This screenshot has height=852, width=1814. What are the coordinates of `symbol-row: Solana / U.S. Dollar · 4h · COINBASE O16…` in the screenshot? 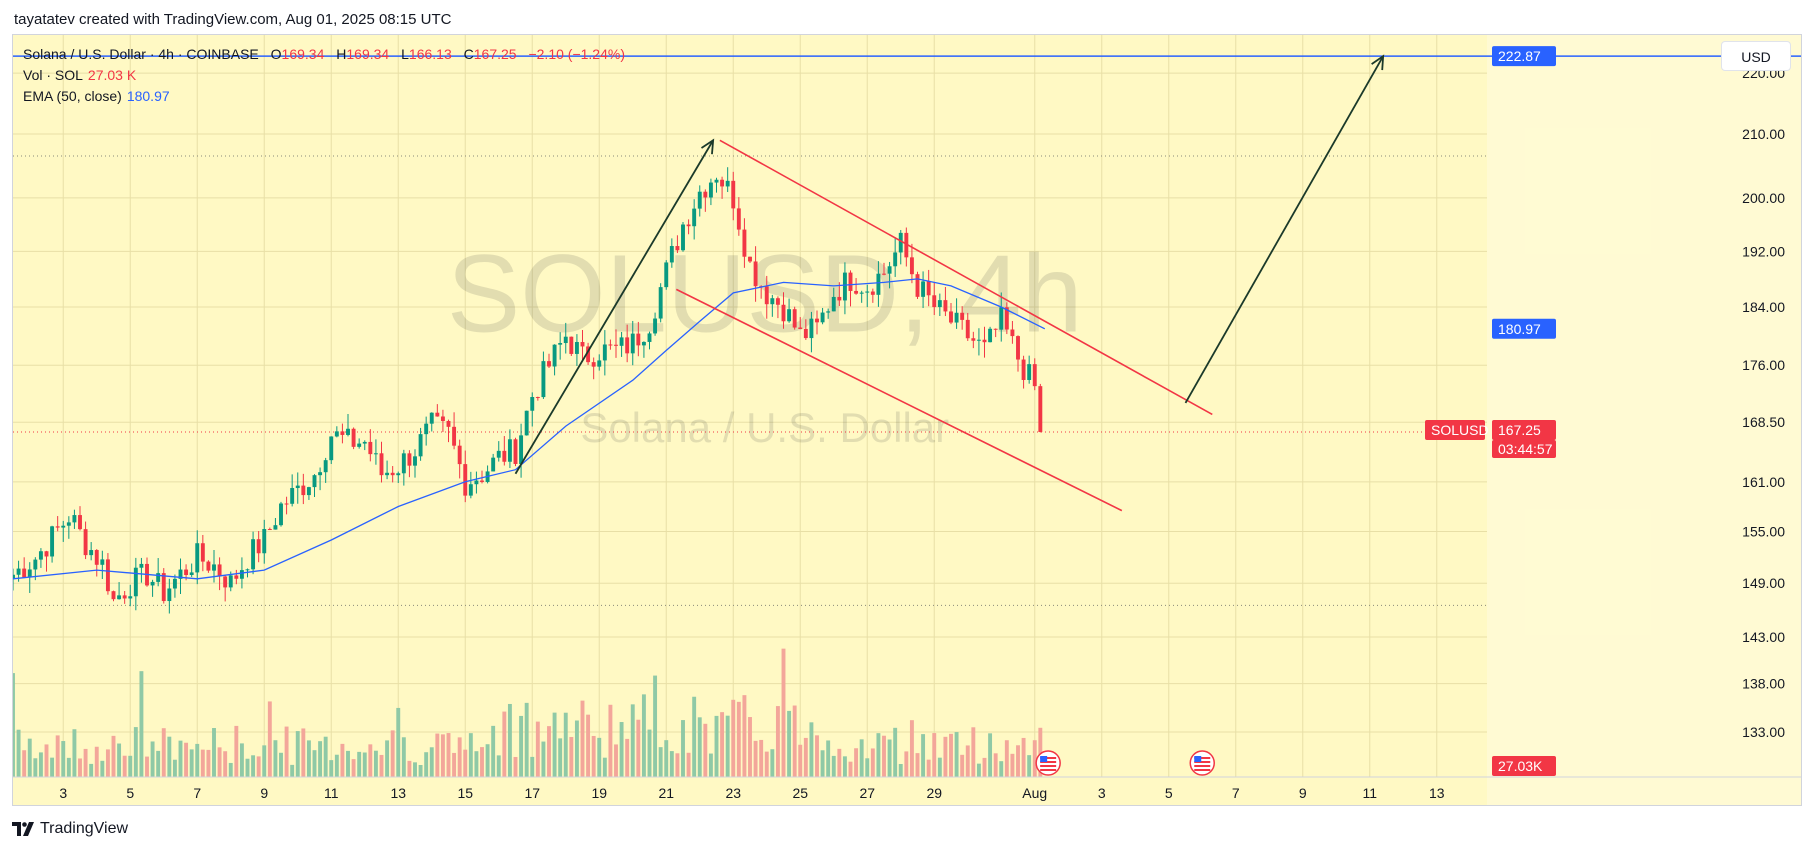 It's located at (324, 54).